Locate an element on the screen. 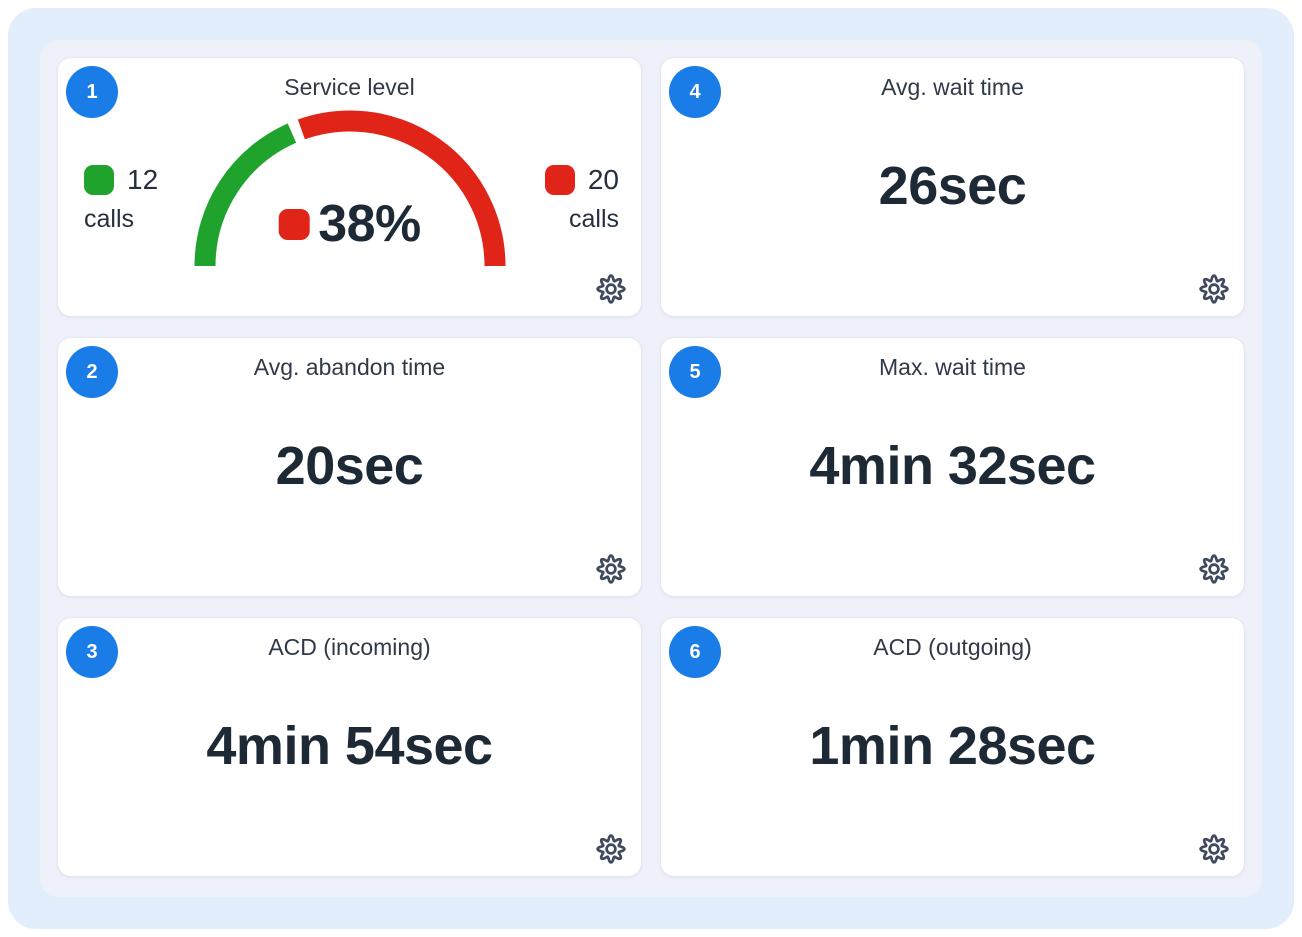 Image resolution: width=1302 pixels, height=937 pixels. widget-value: 1min 28sec is located at coordinates (952, 745).